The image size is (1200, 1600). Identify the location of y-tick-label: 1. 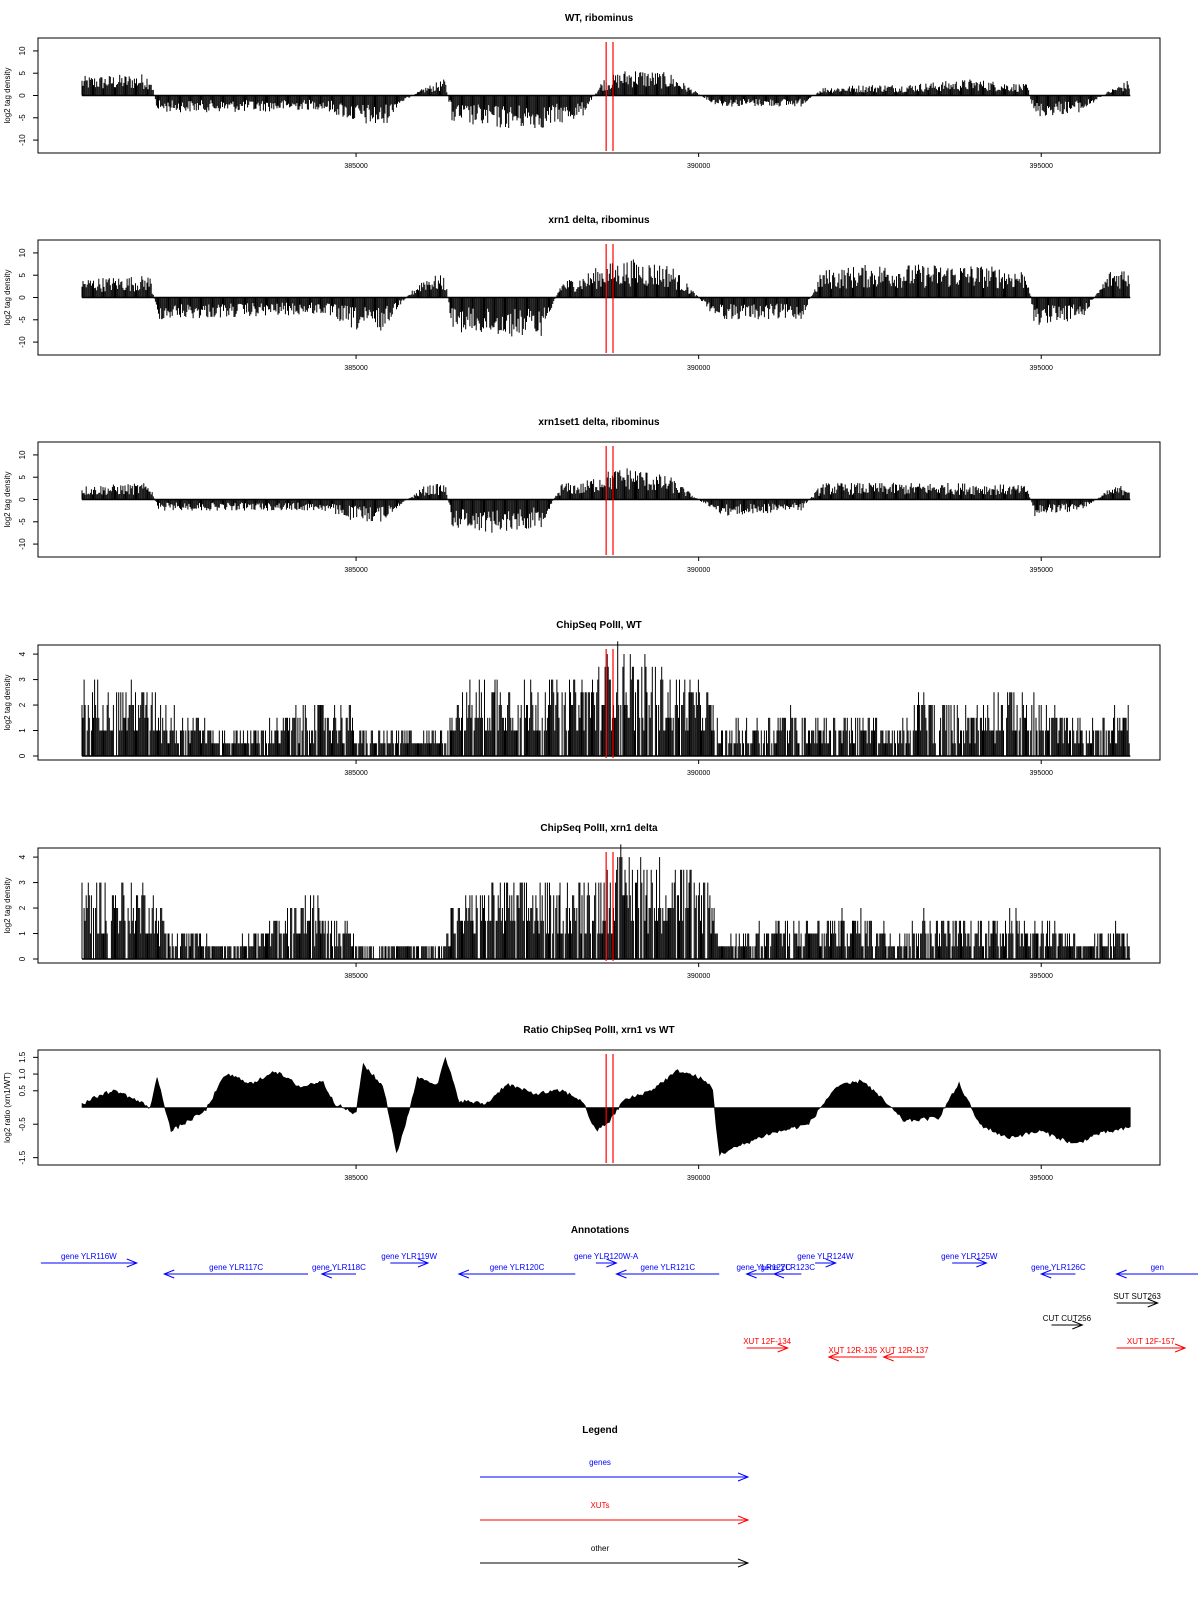
(22, 730).